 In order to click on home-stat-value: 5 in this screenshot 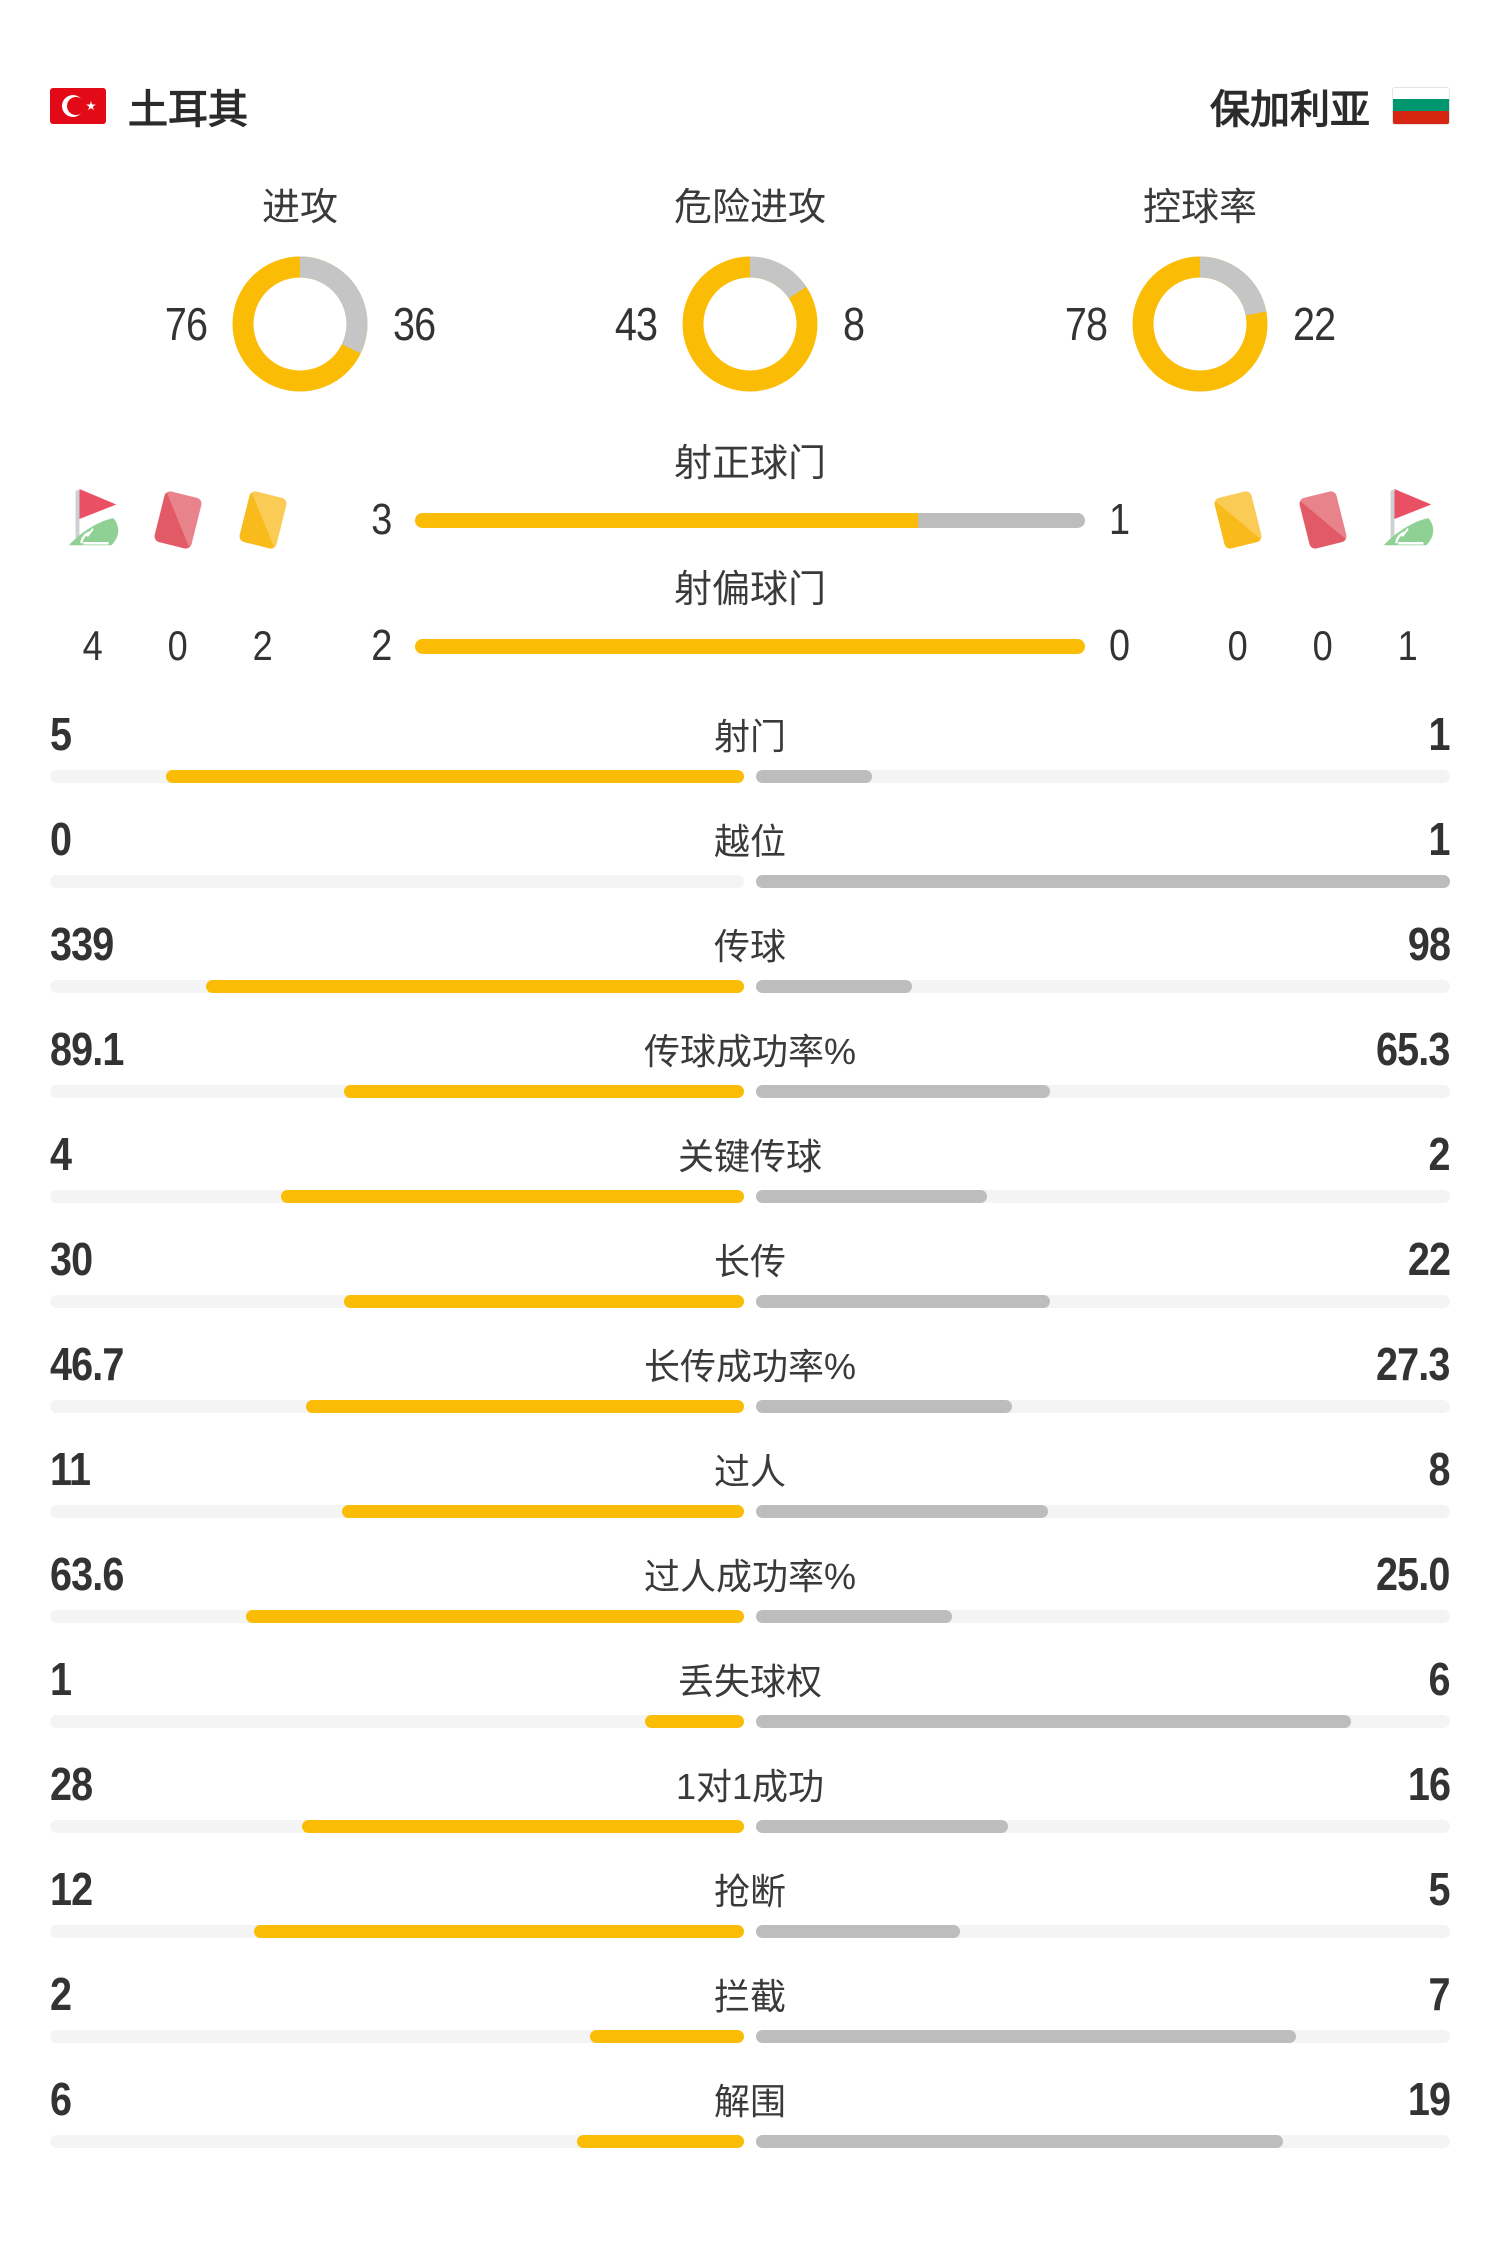, I will do `click(61, 734)`.